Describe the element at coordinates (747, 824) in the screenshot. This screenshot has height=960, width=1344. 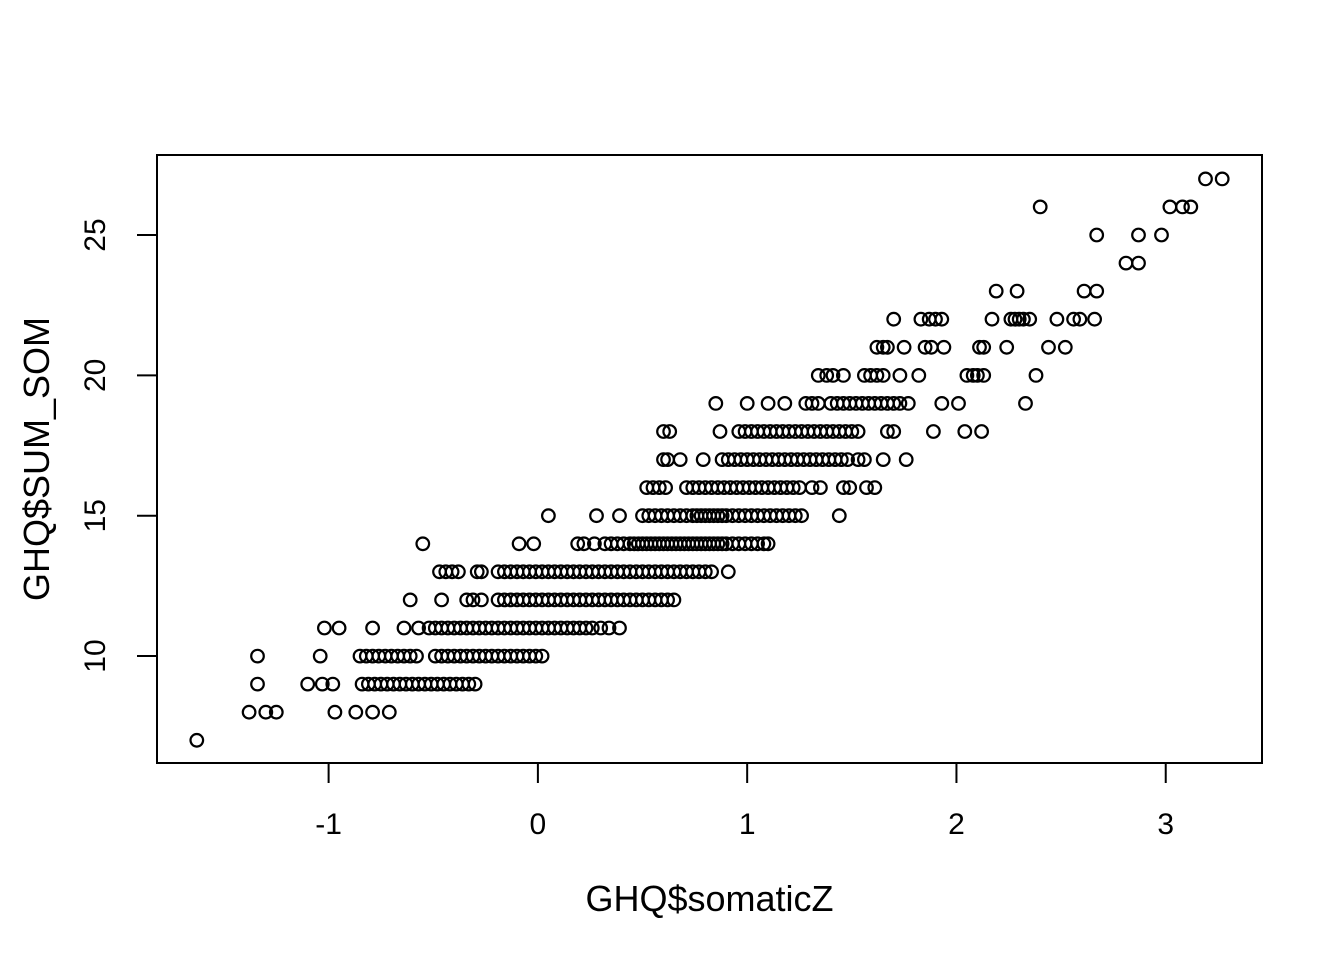
I see `x-tick-label: 1` at that location.